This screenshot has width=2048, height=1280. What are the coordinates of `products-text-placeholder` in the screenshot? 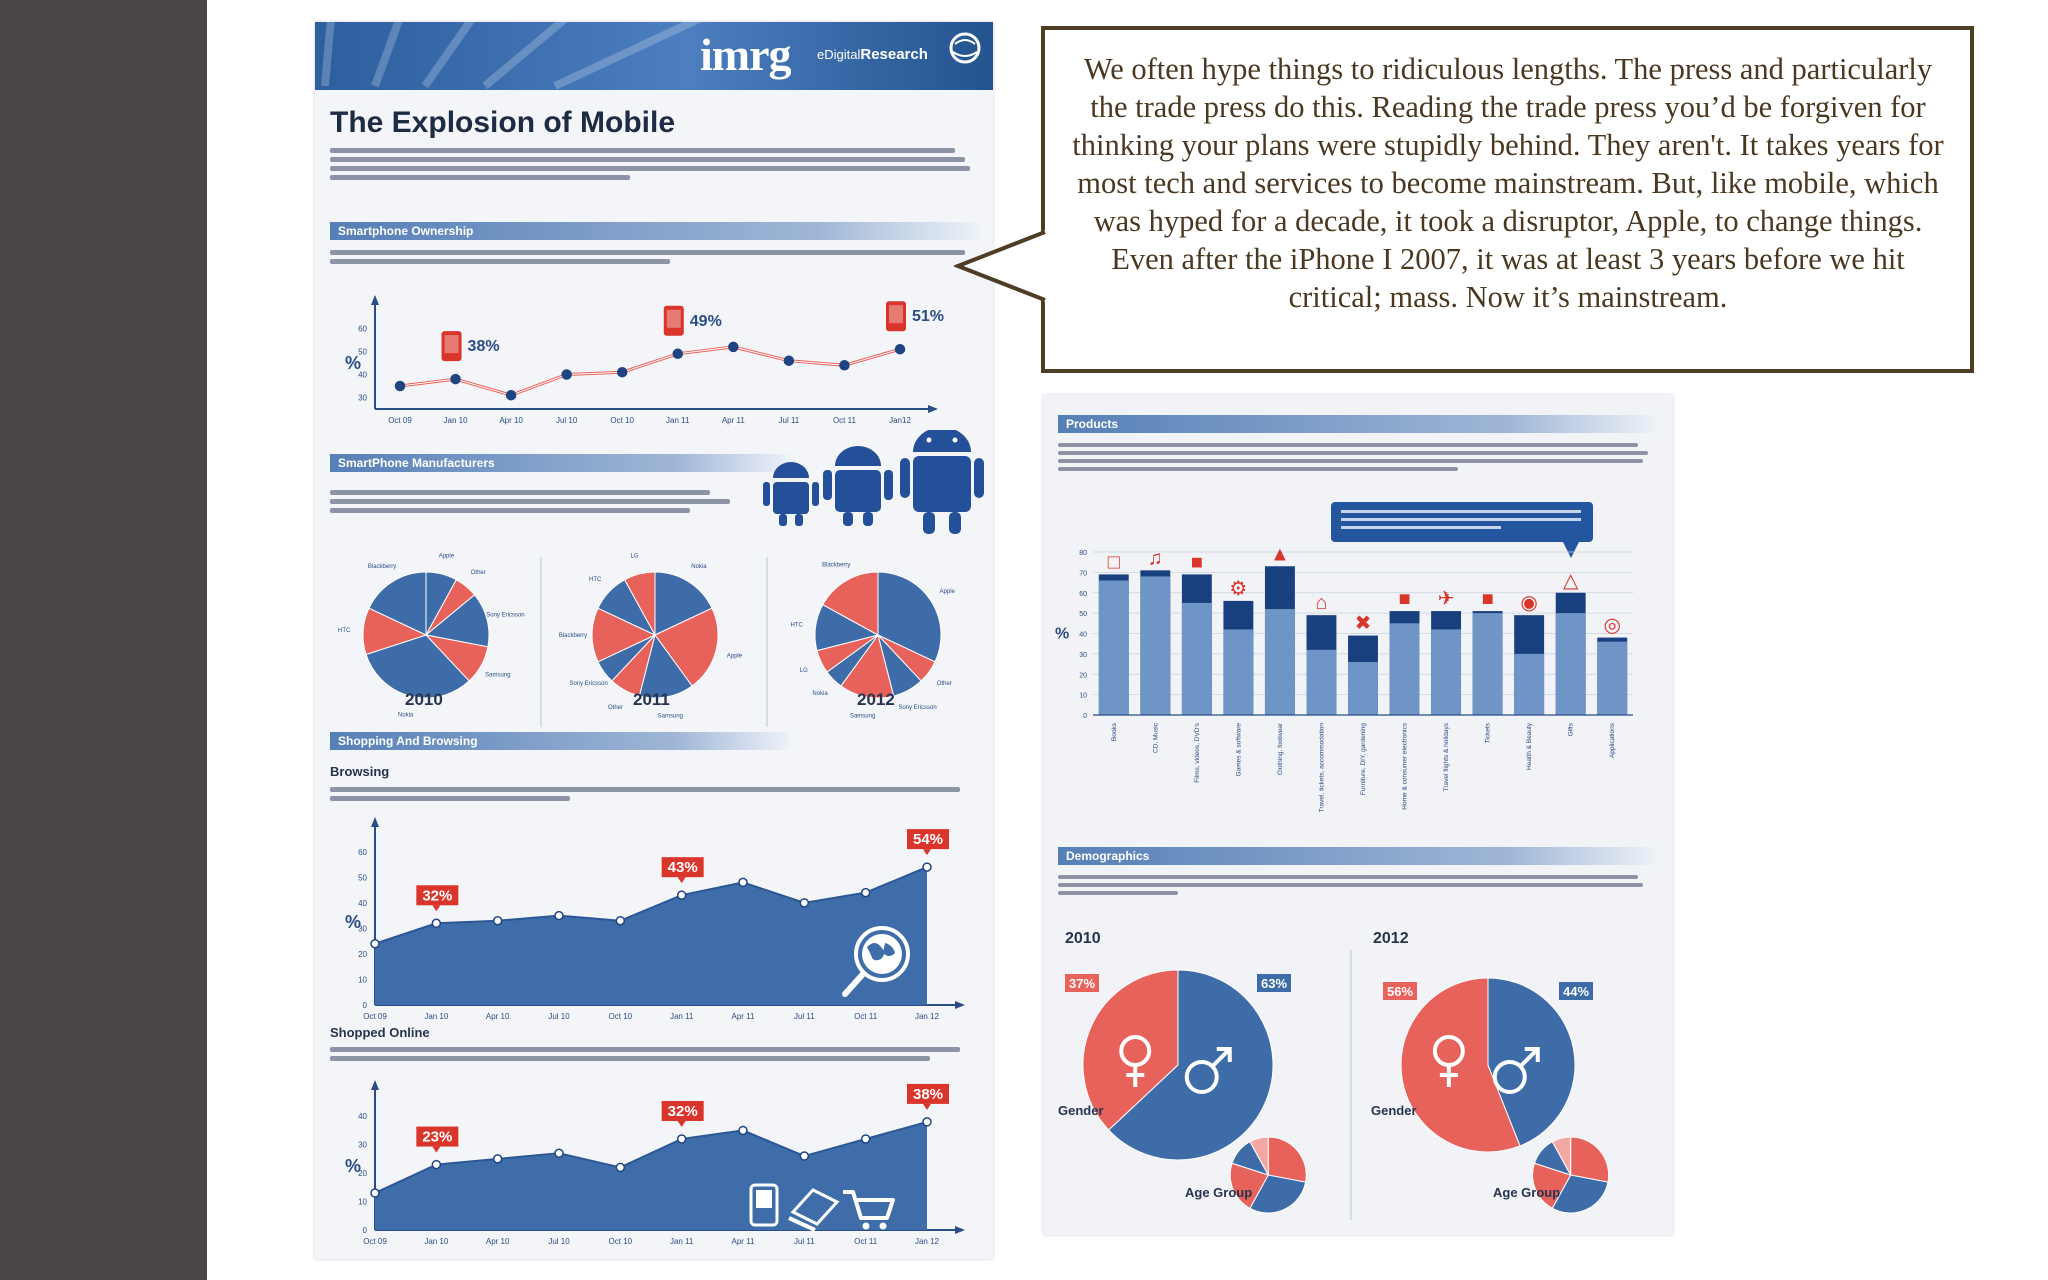 It's located at (1358, 459).